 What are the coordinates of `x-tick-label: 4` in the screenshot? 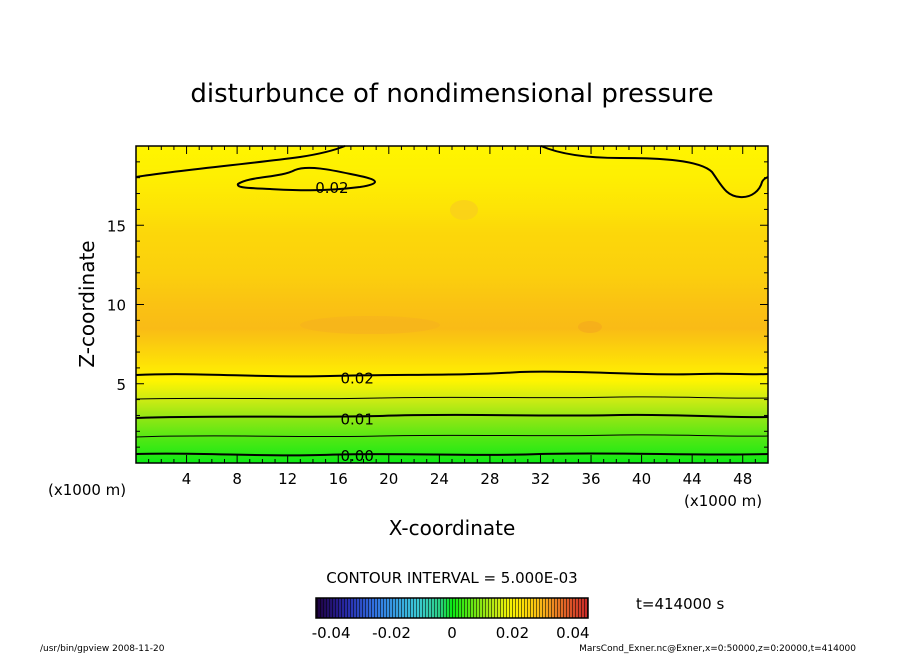 It's located at (187, 479).